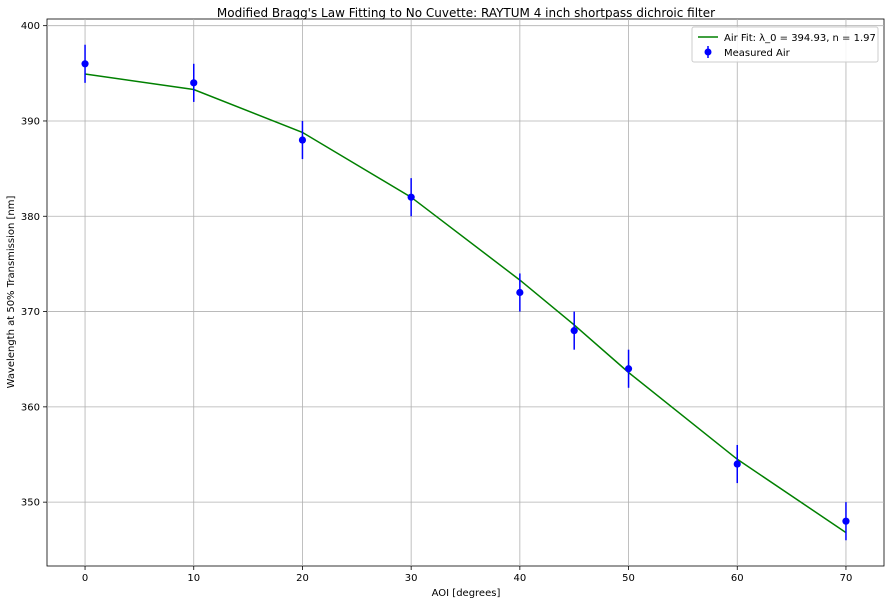 The height and width of the screenshot is (604, 891). Describe the element at coordinates (757, 53) in the screenshot. I see `legend-measured-label: Measured Air` at that location.